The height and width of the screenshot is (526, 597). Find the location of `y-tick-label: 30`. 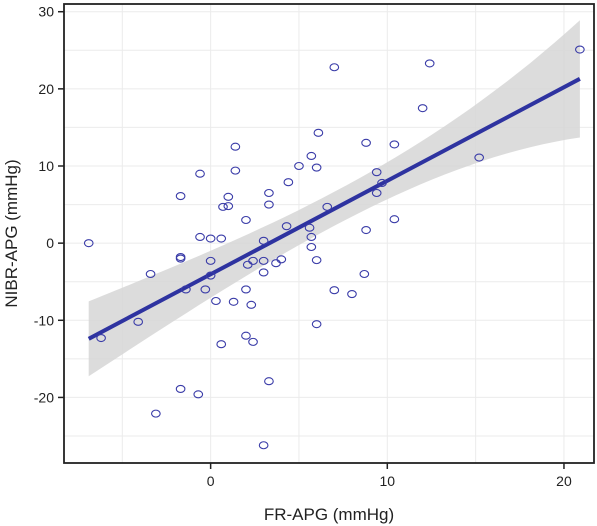

y-tick-label: 30 is located at coordinates (46, 12).